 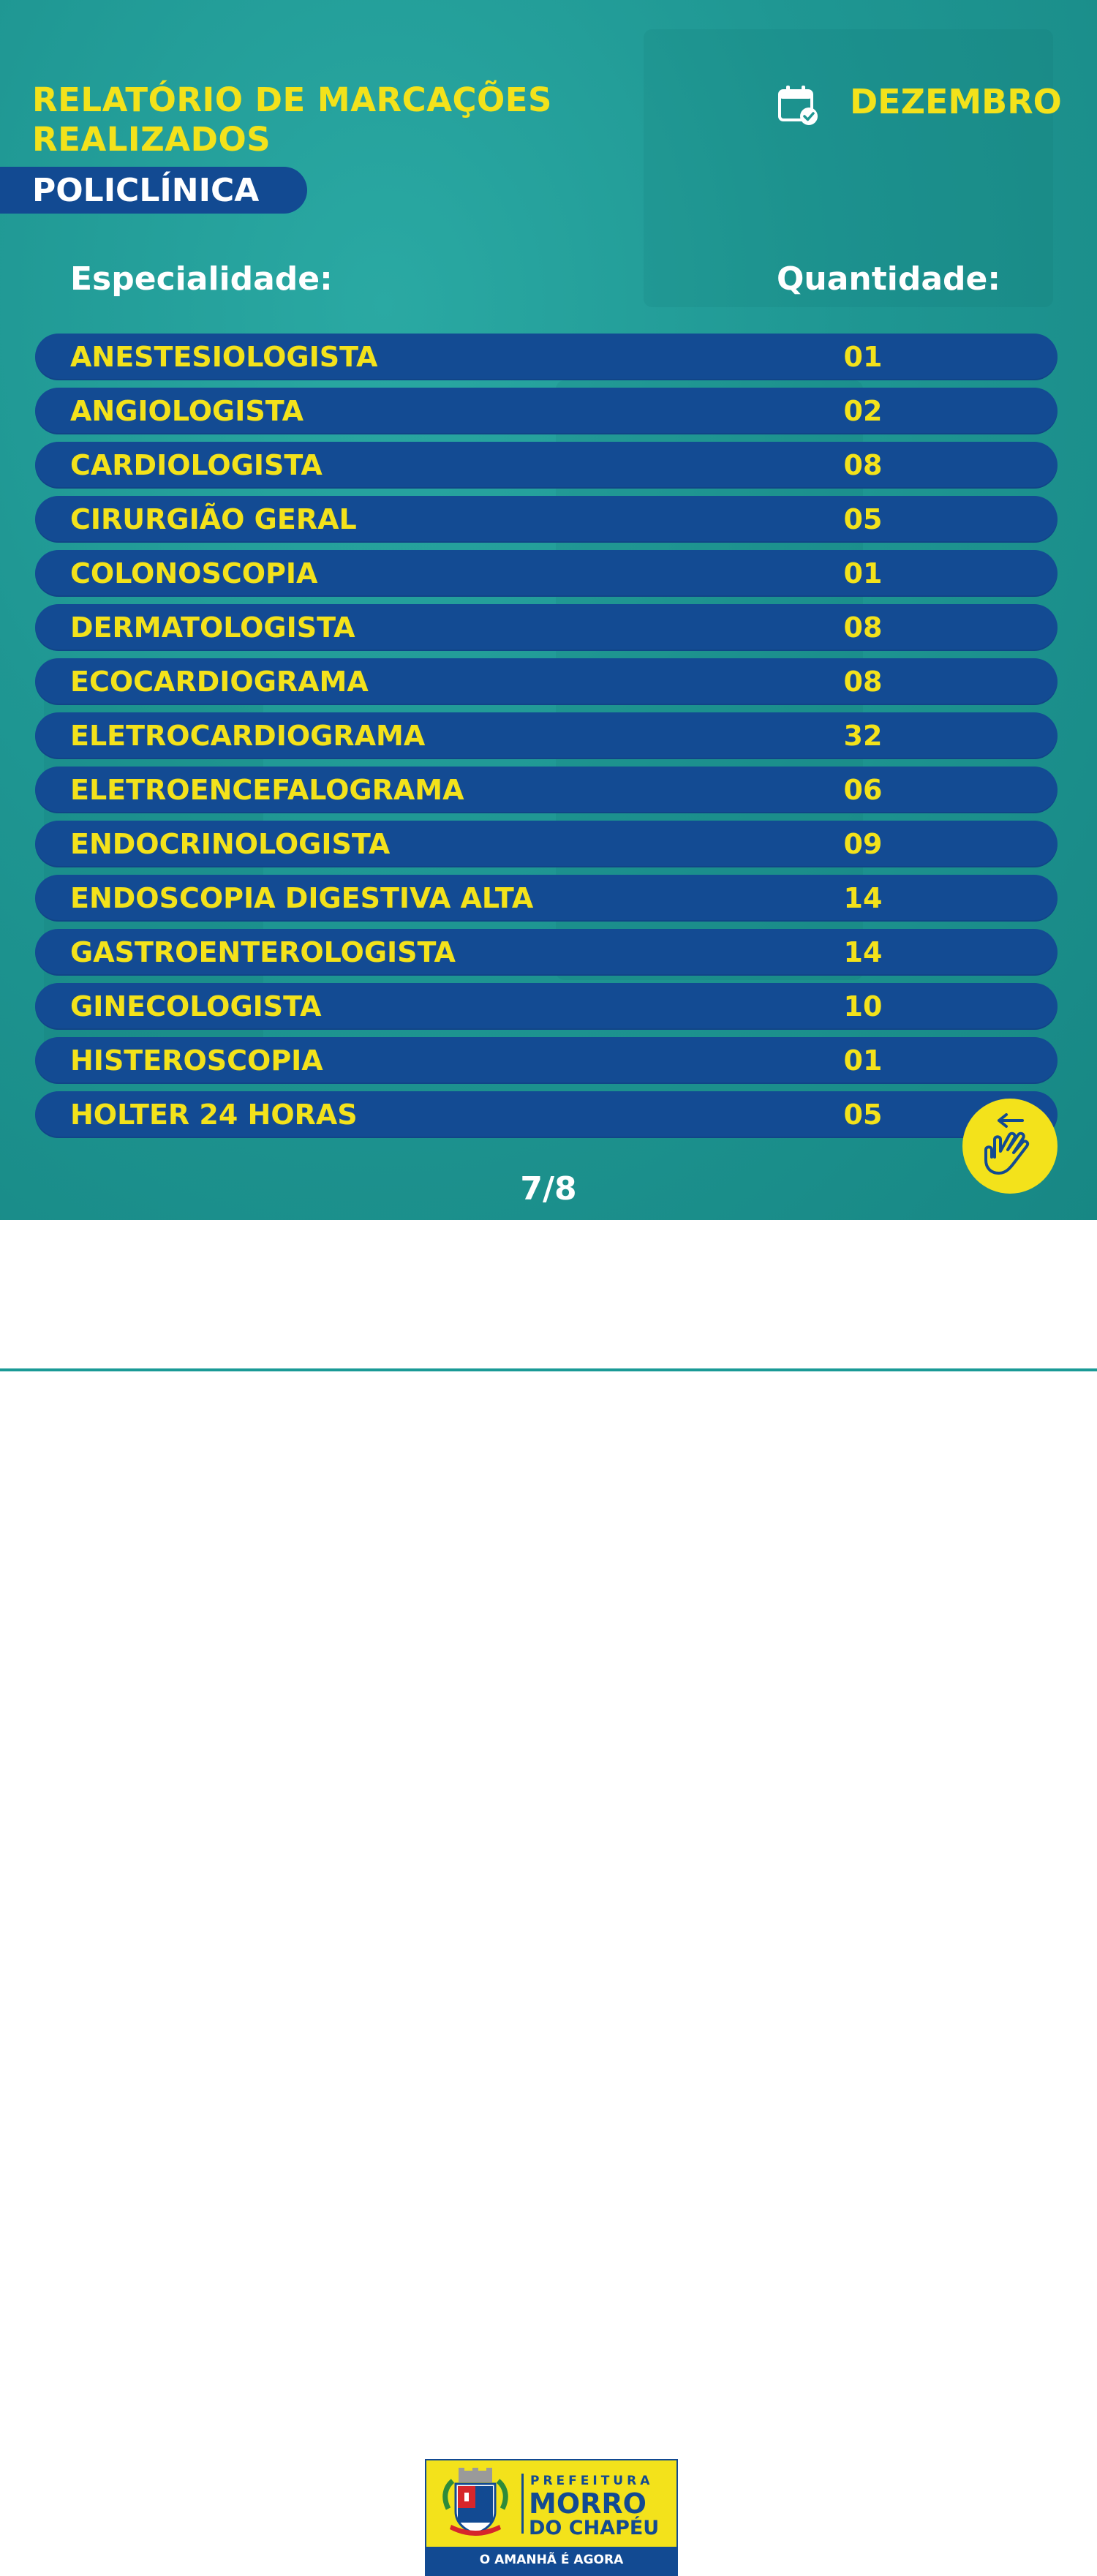 I want to click on table-row: DERMATOLOGISTA 08, so click(x=546, y=627).